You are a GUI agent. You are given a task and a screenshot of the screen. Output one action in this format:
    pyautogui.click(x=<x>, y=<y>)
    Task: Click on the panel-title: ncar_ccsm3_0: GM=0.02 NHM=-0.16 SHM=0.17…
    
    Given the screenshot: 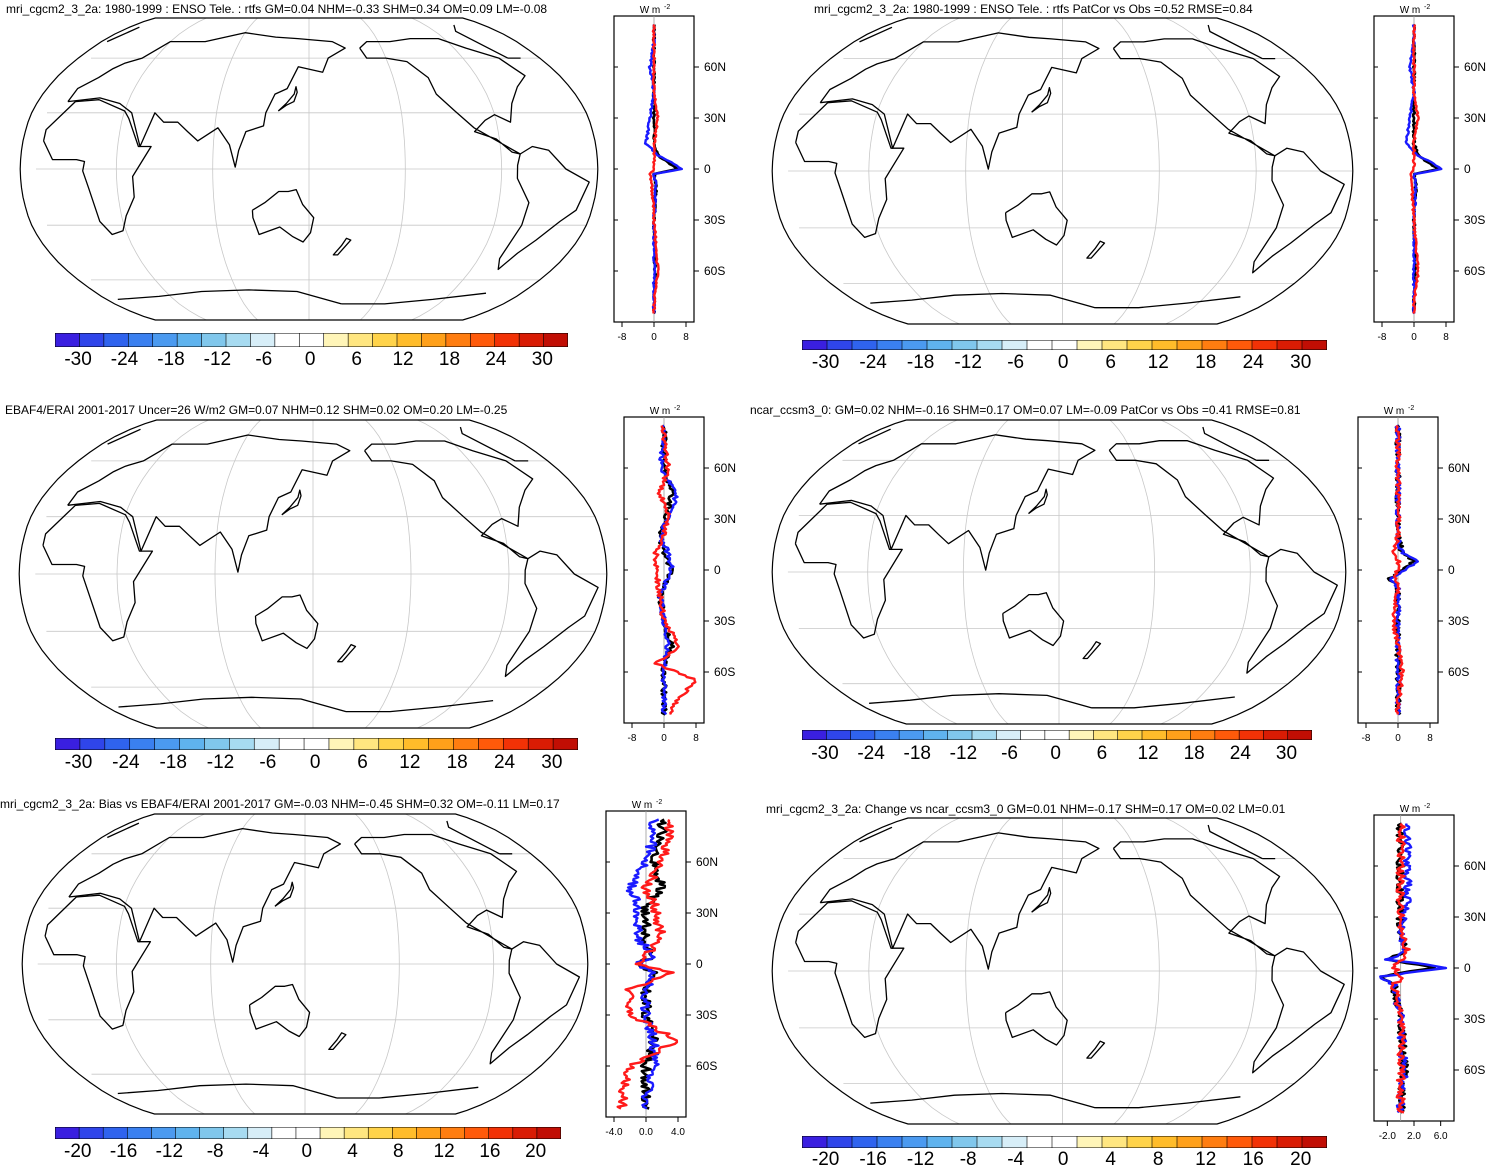 What is the action you would take?
    pyautogui.click(x=1025, y=410)
    